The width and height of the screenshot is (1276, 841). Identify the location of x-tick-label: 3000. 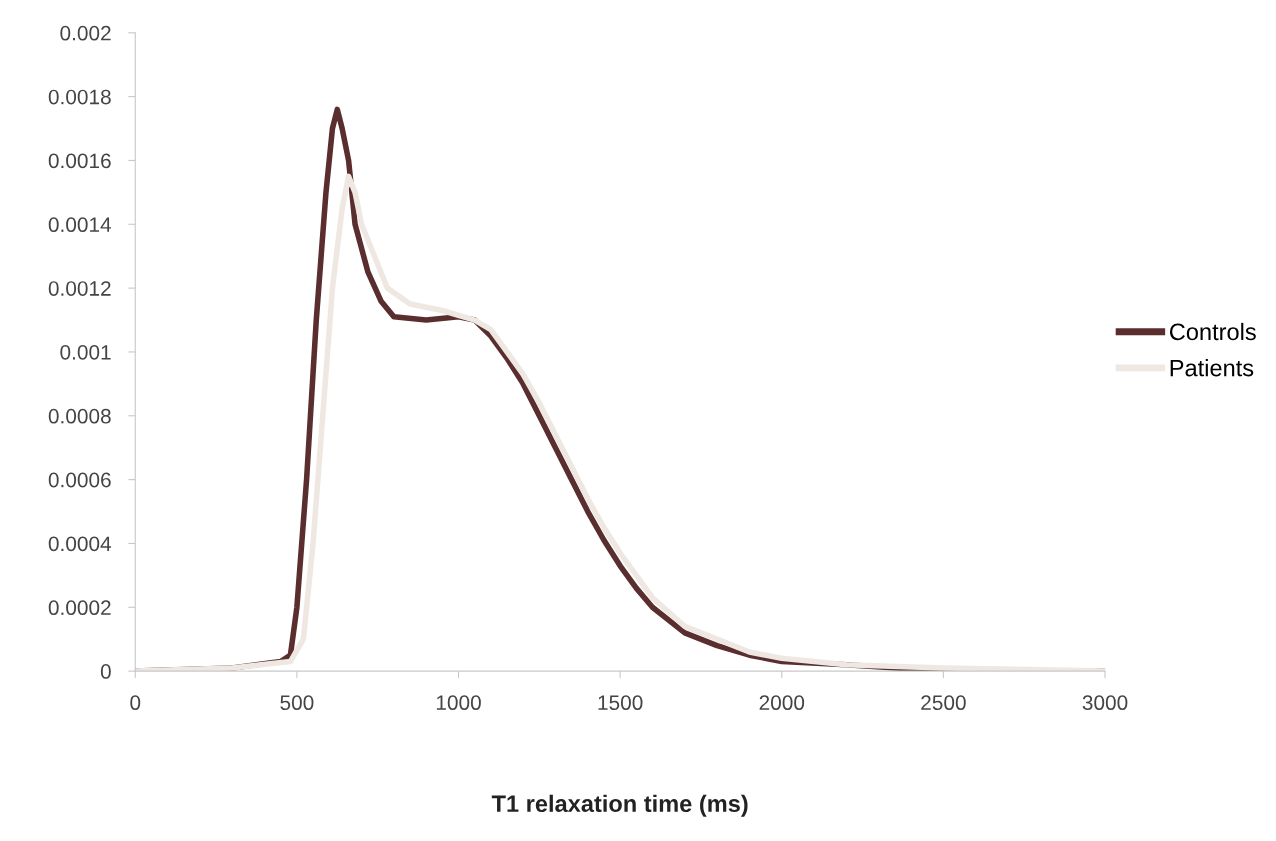
(1105, 703).